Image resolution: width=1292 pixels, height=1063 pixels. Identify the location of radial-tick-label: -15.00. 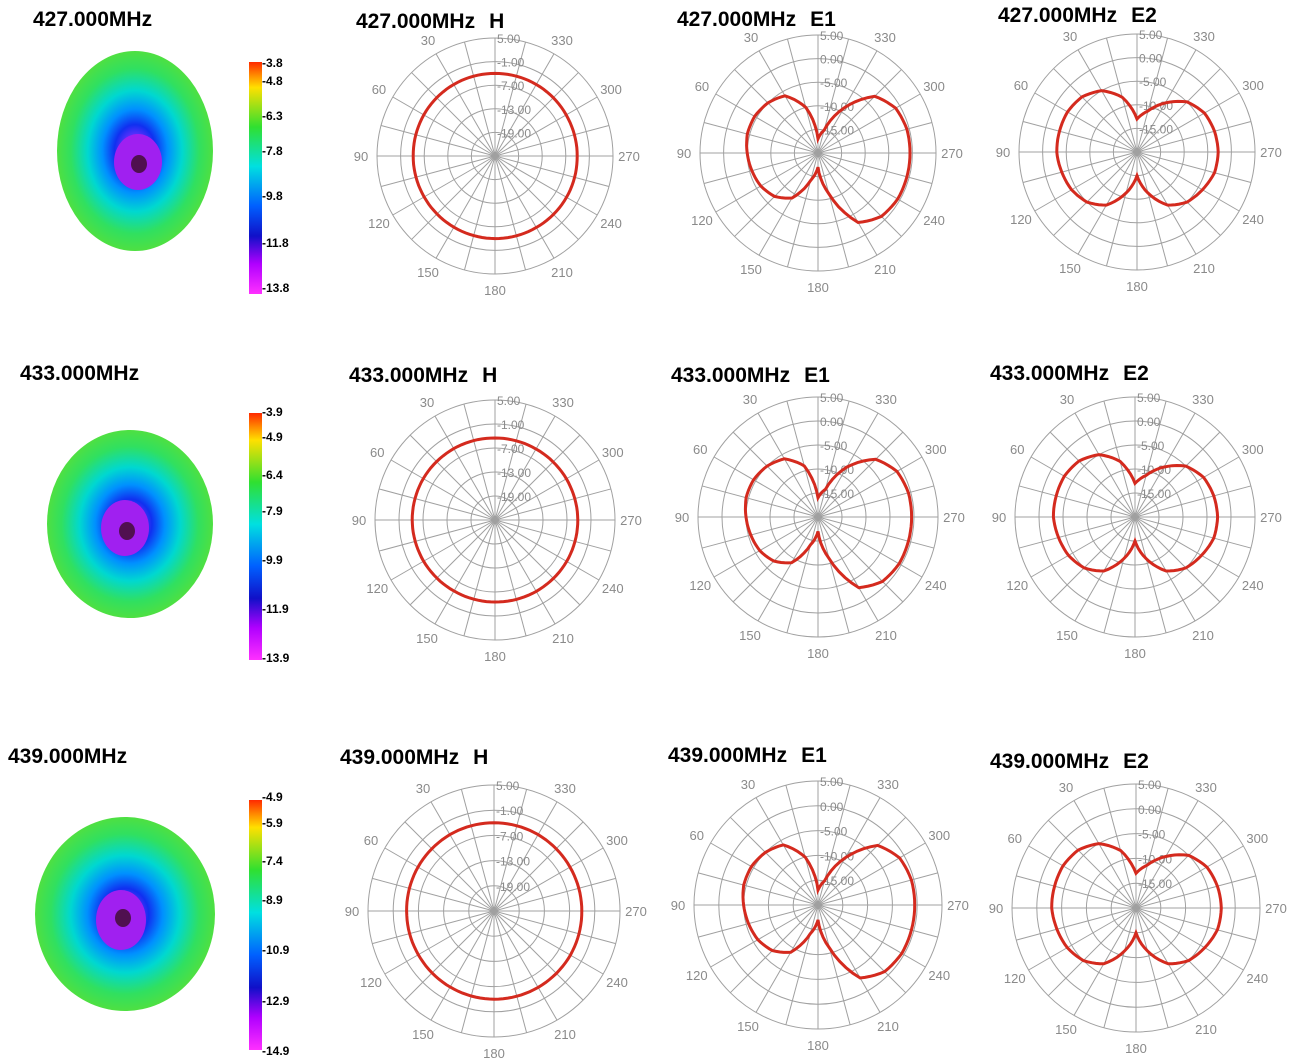
(837, 881).